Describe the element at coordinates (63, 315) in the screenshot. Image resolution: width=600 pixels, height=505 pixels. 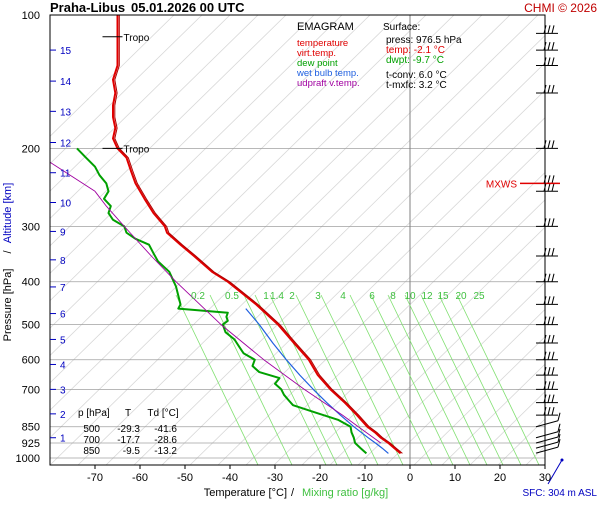
I see `altitude-tick-label: 6` at that location.